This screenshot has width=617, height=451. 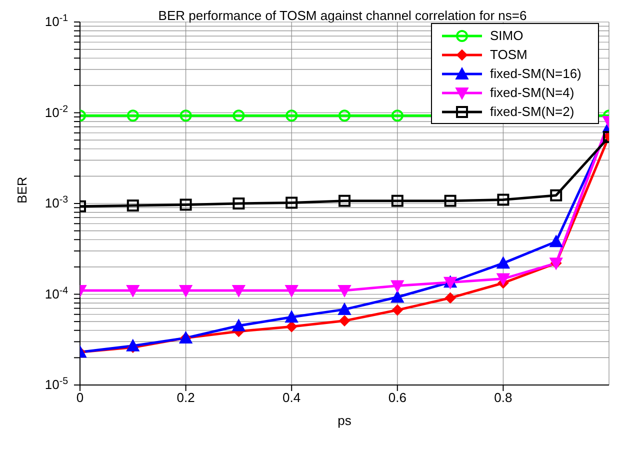 I want to click on y-axis-title: BER, so click(x=22, y=190).